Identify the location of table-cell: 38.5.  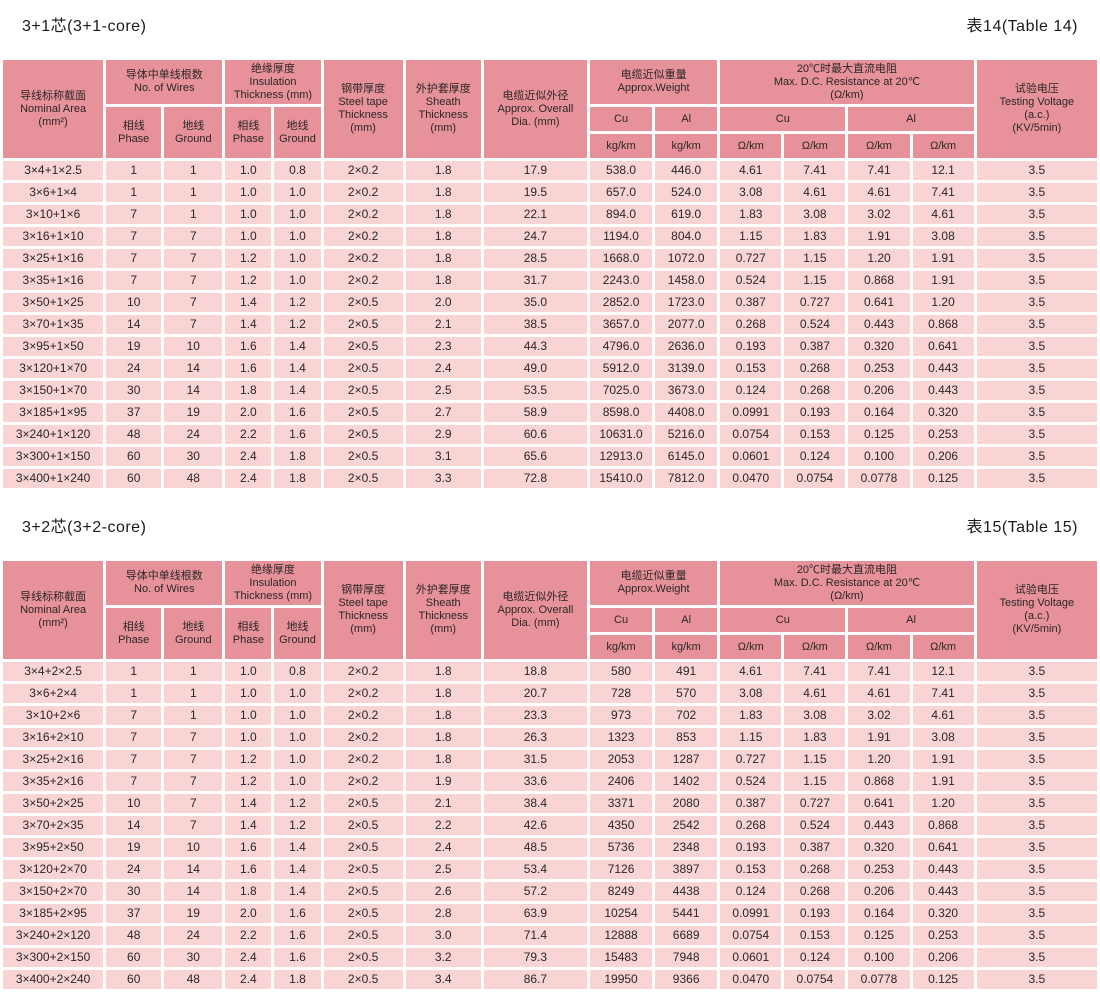
(535, 324).